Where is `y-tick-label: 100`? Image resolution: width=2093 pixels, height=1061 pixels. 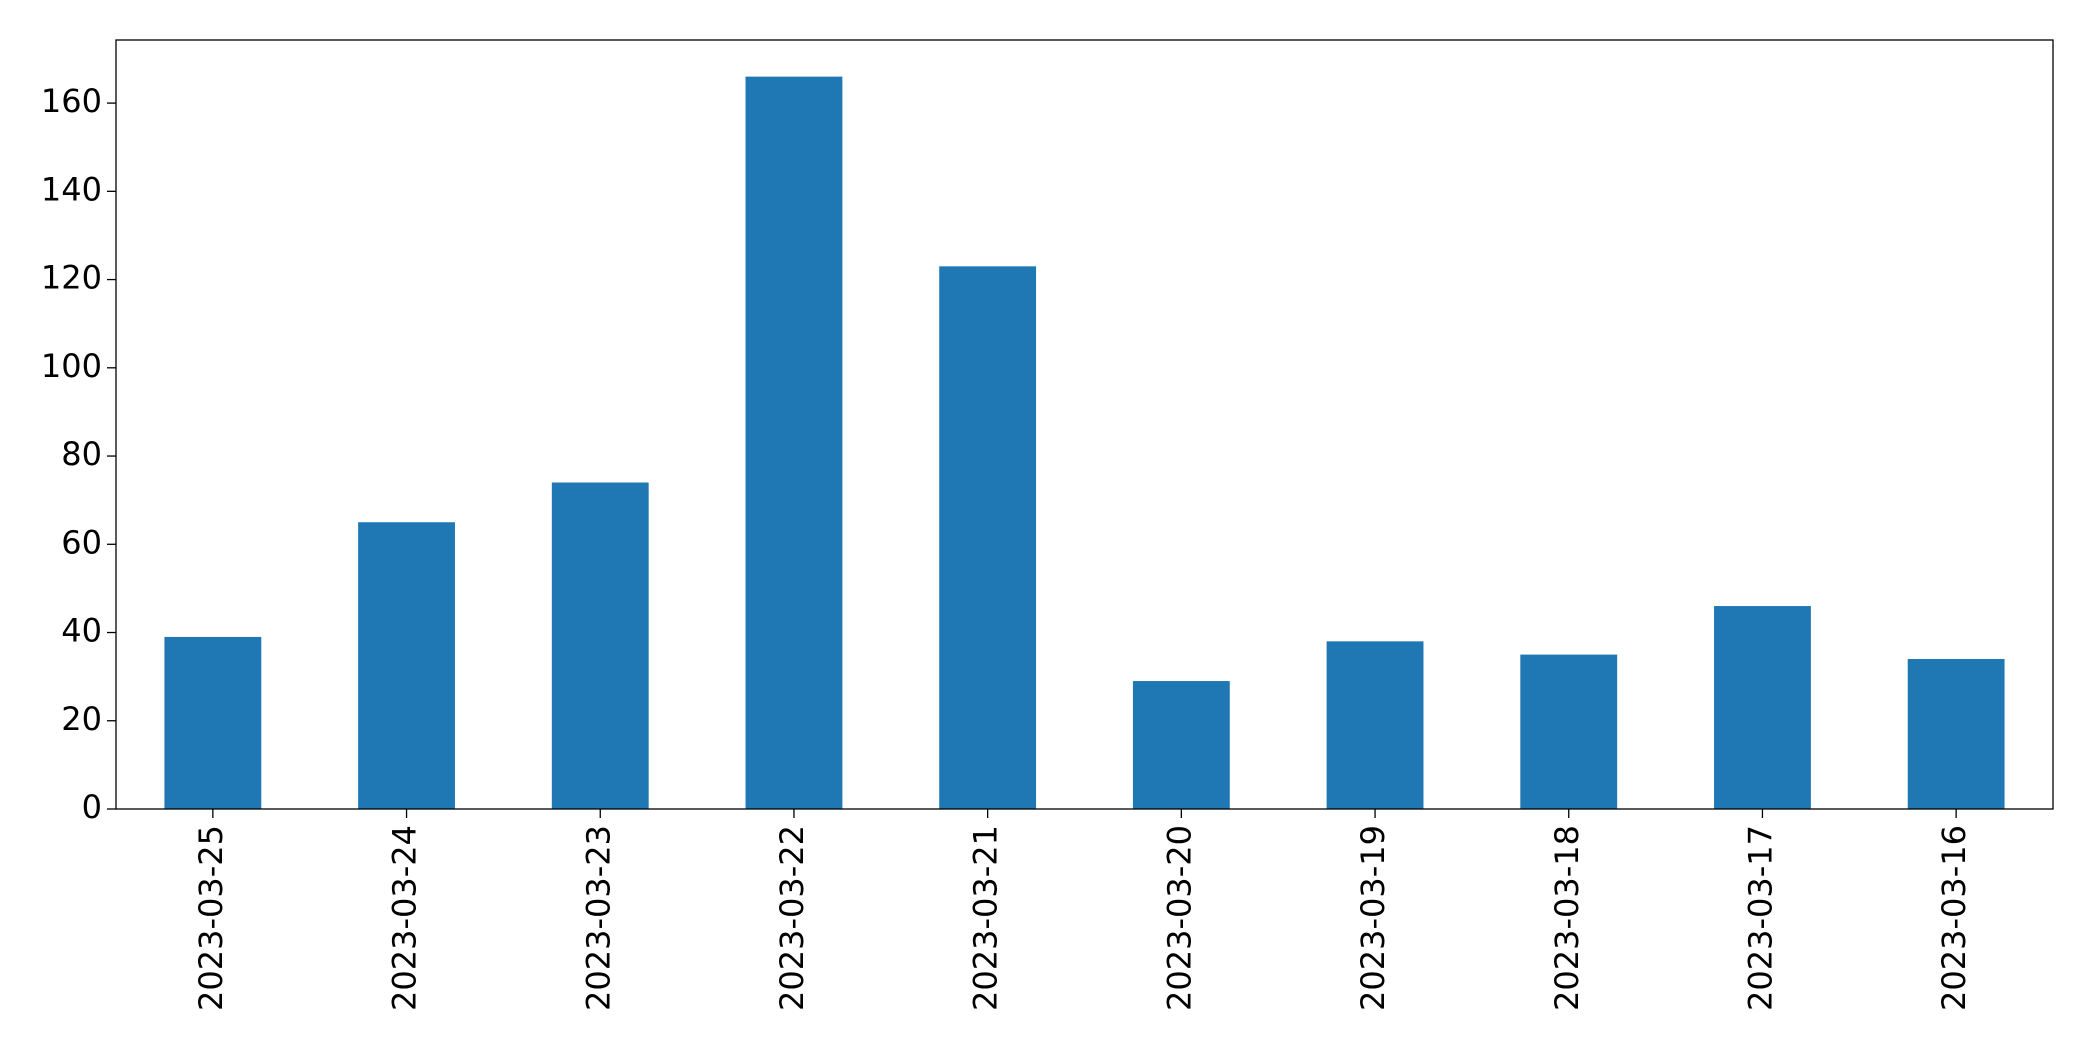
y-tick-label: 100 is located at coordinates (71, 366).